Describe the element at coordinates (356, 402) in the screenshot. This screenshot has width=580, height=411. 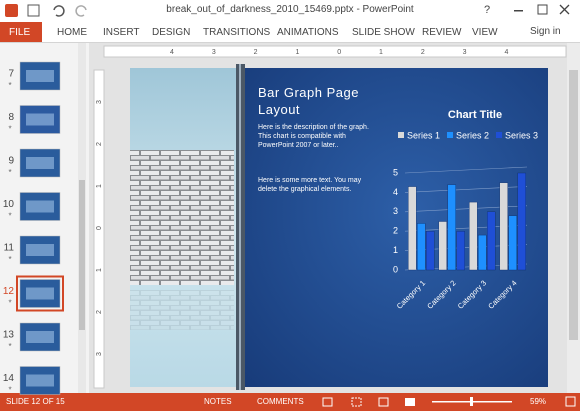
I see `slide-sorter` at that location.